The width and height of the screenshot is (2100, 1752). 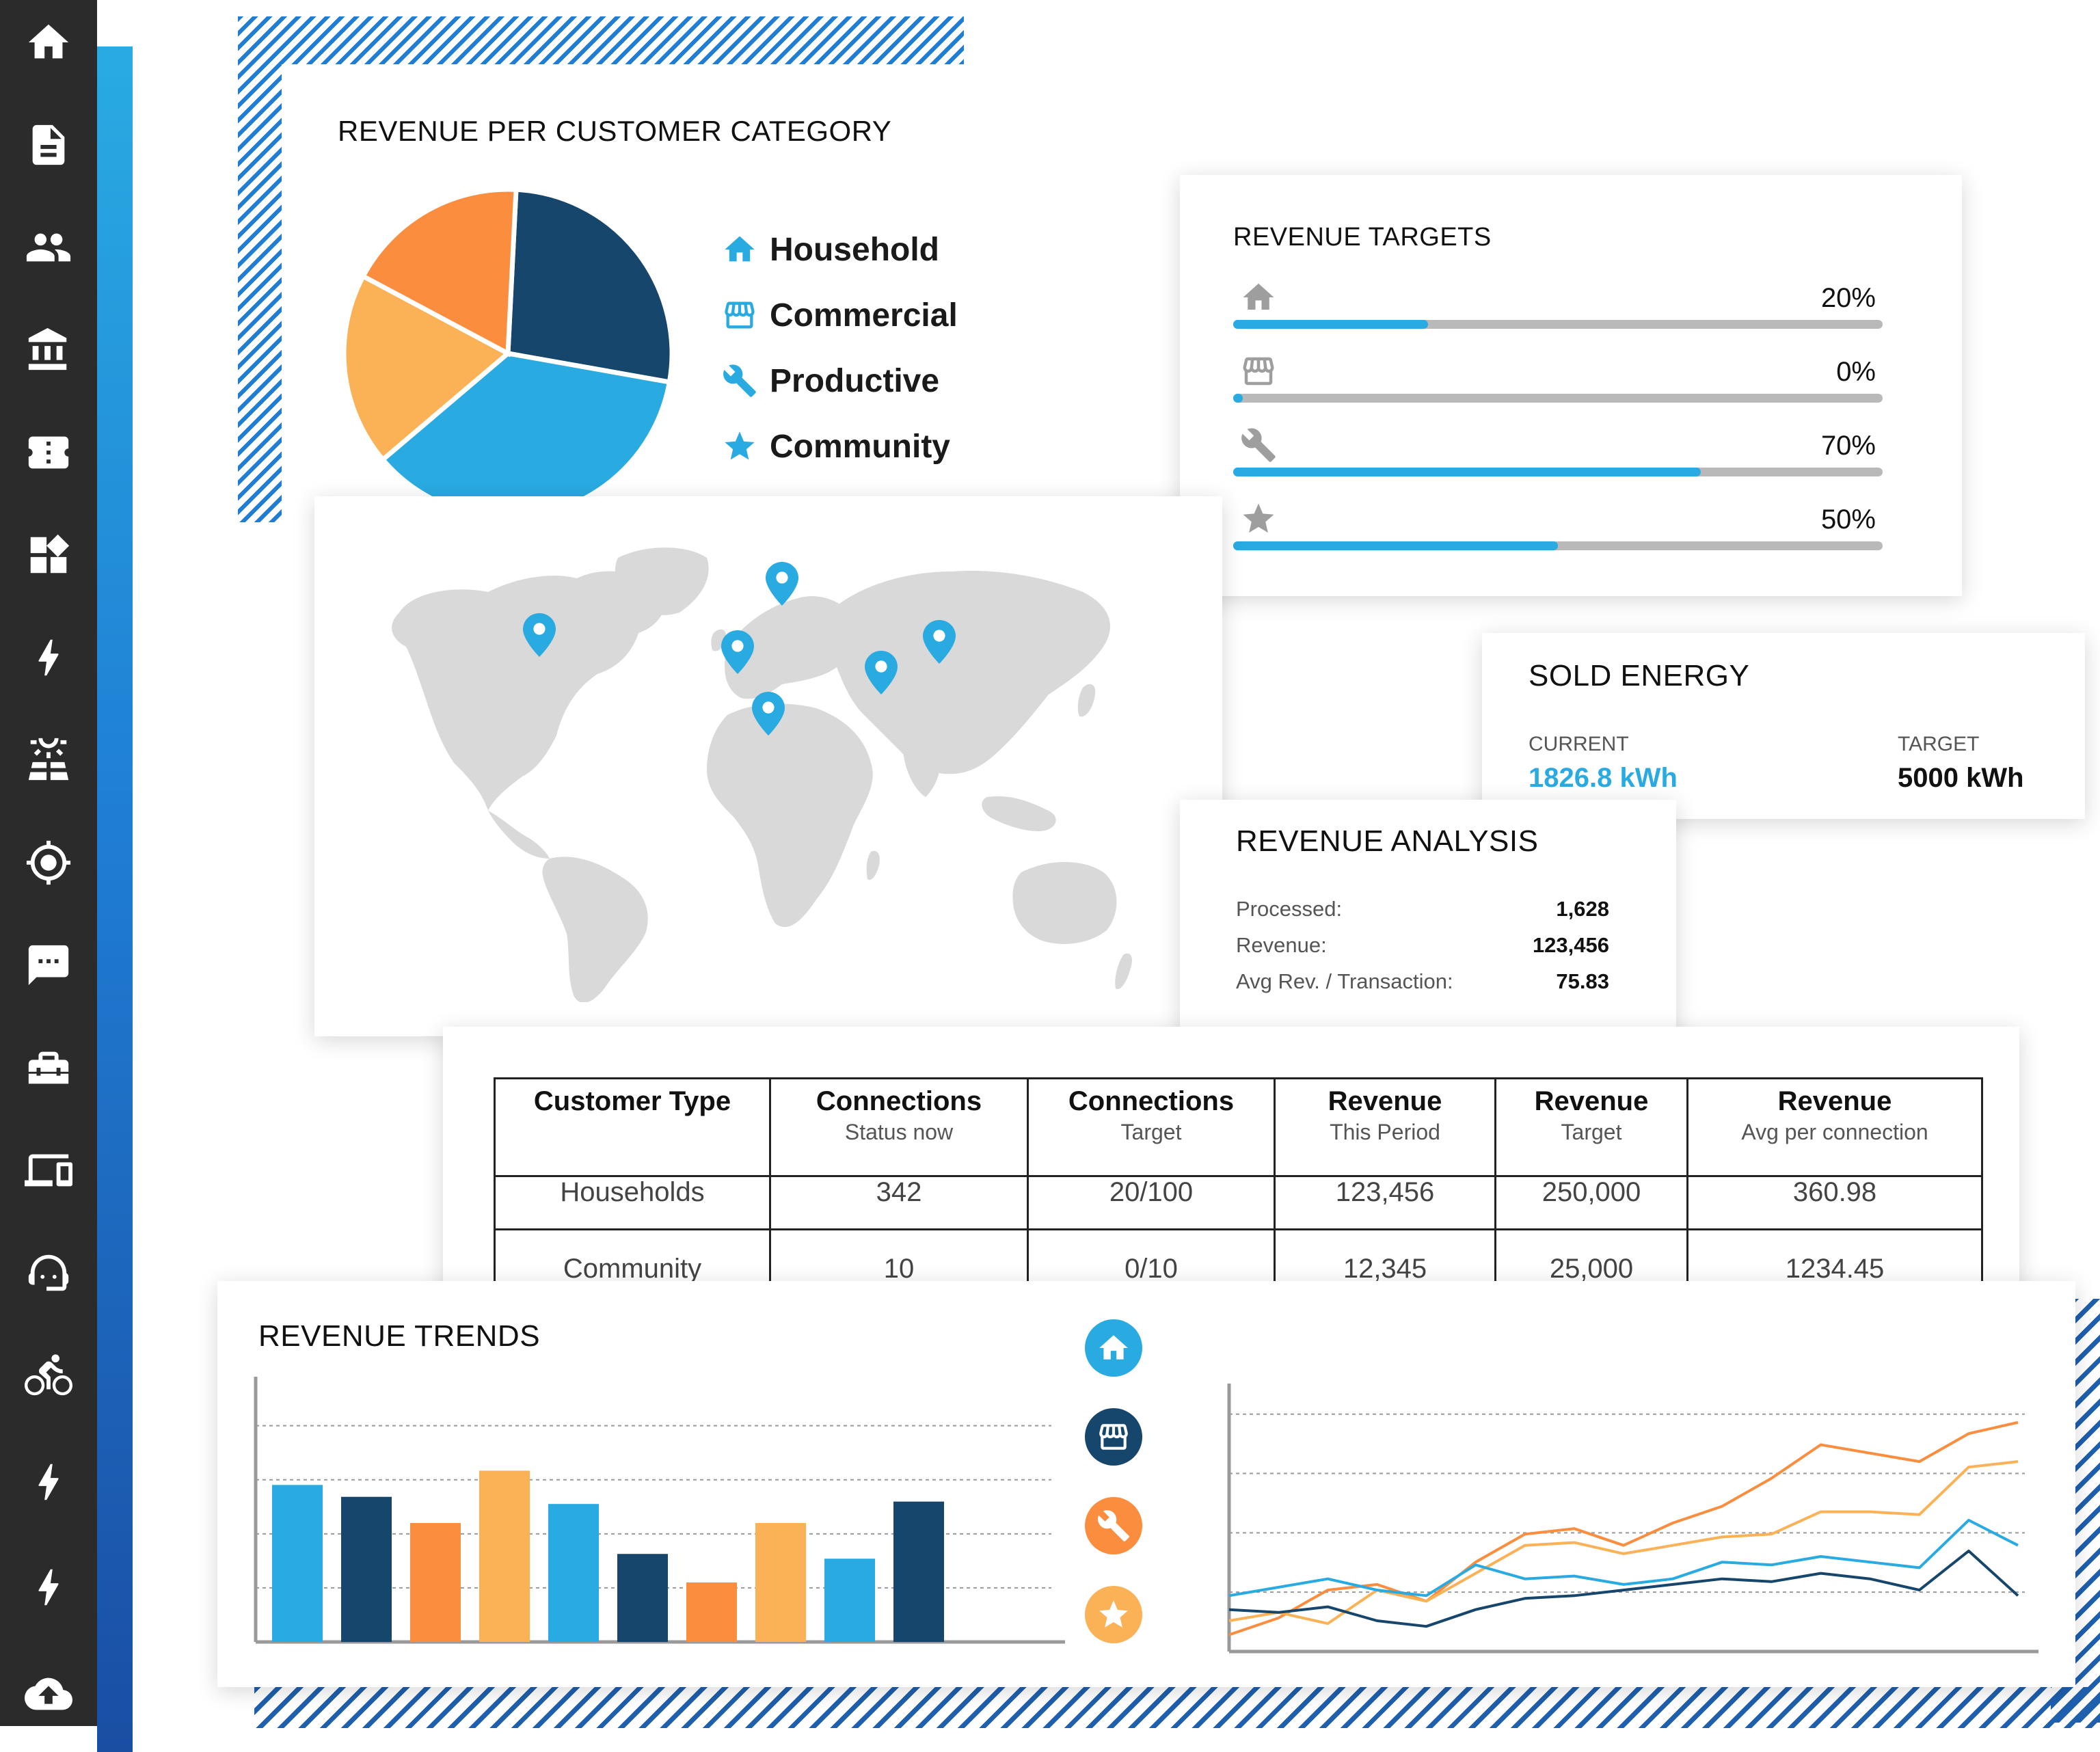 I want to click on legend-item-productive: Productive, so click(x=830, y=381).